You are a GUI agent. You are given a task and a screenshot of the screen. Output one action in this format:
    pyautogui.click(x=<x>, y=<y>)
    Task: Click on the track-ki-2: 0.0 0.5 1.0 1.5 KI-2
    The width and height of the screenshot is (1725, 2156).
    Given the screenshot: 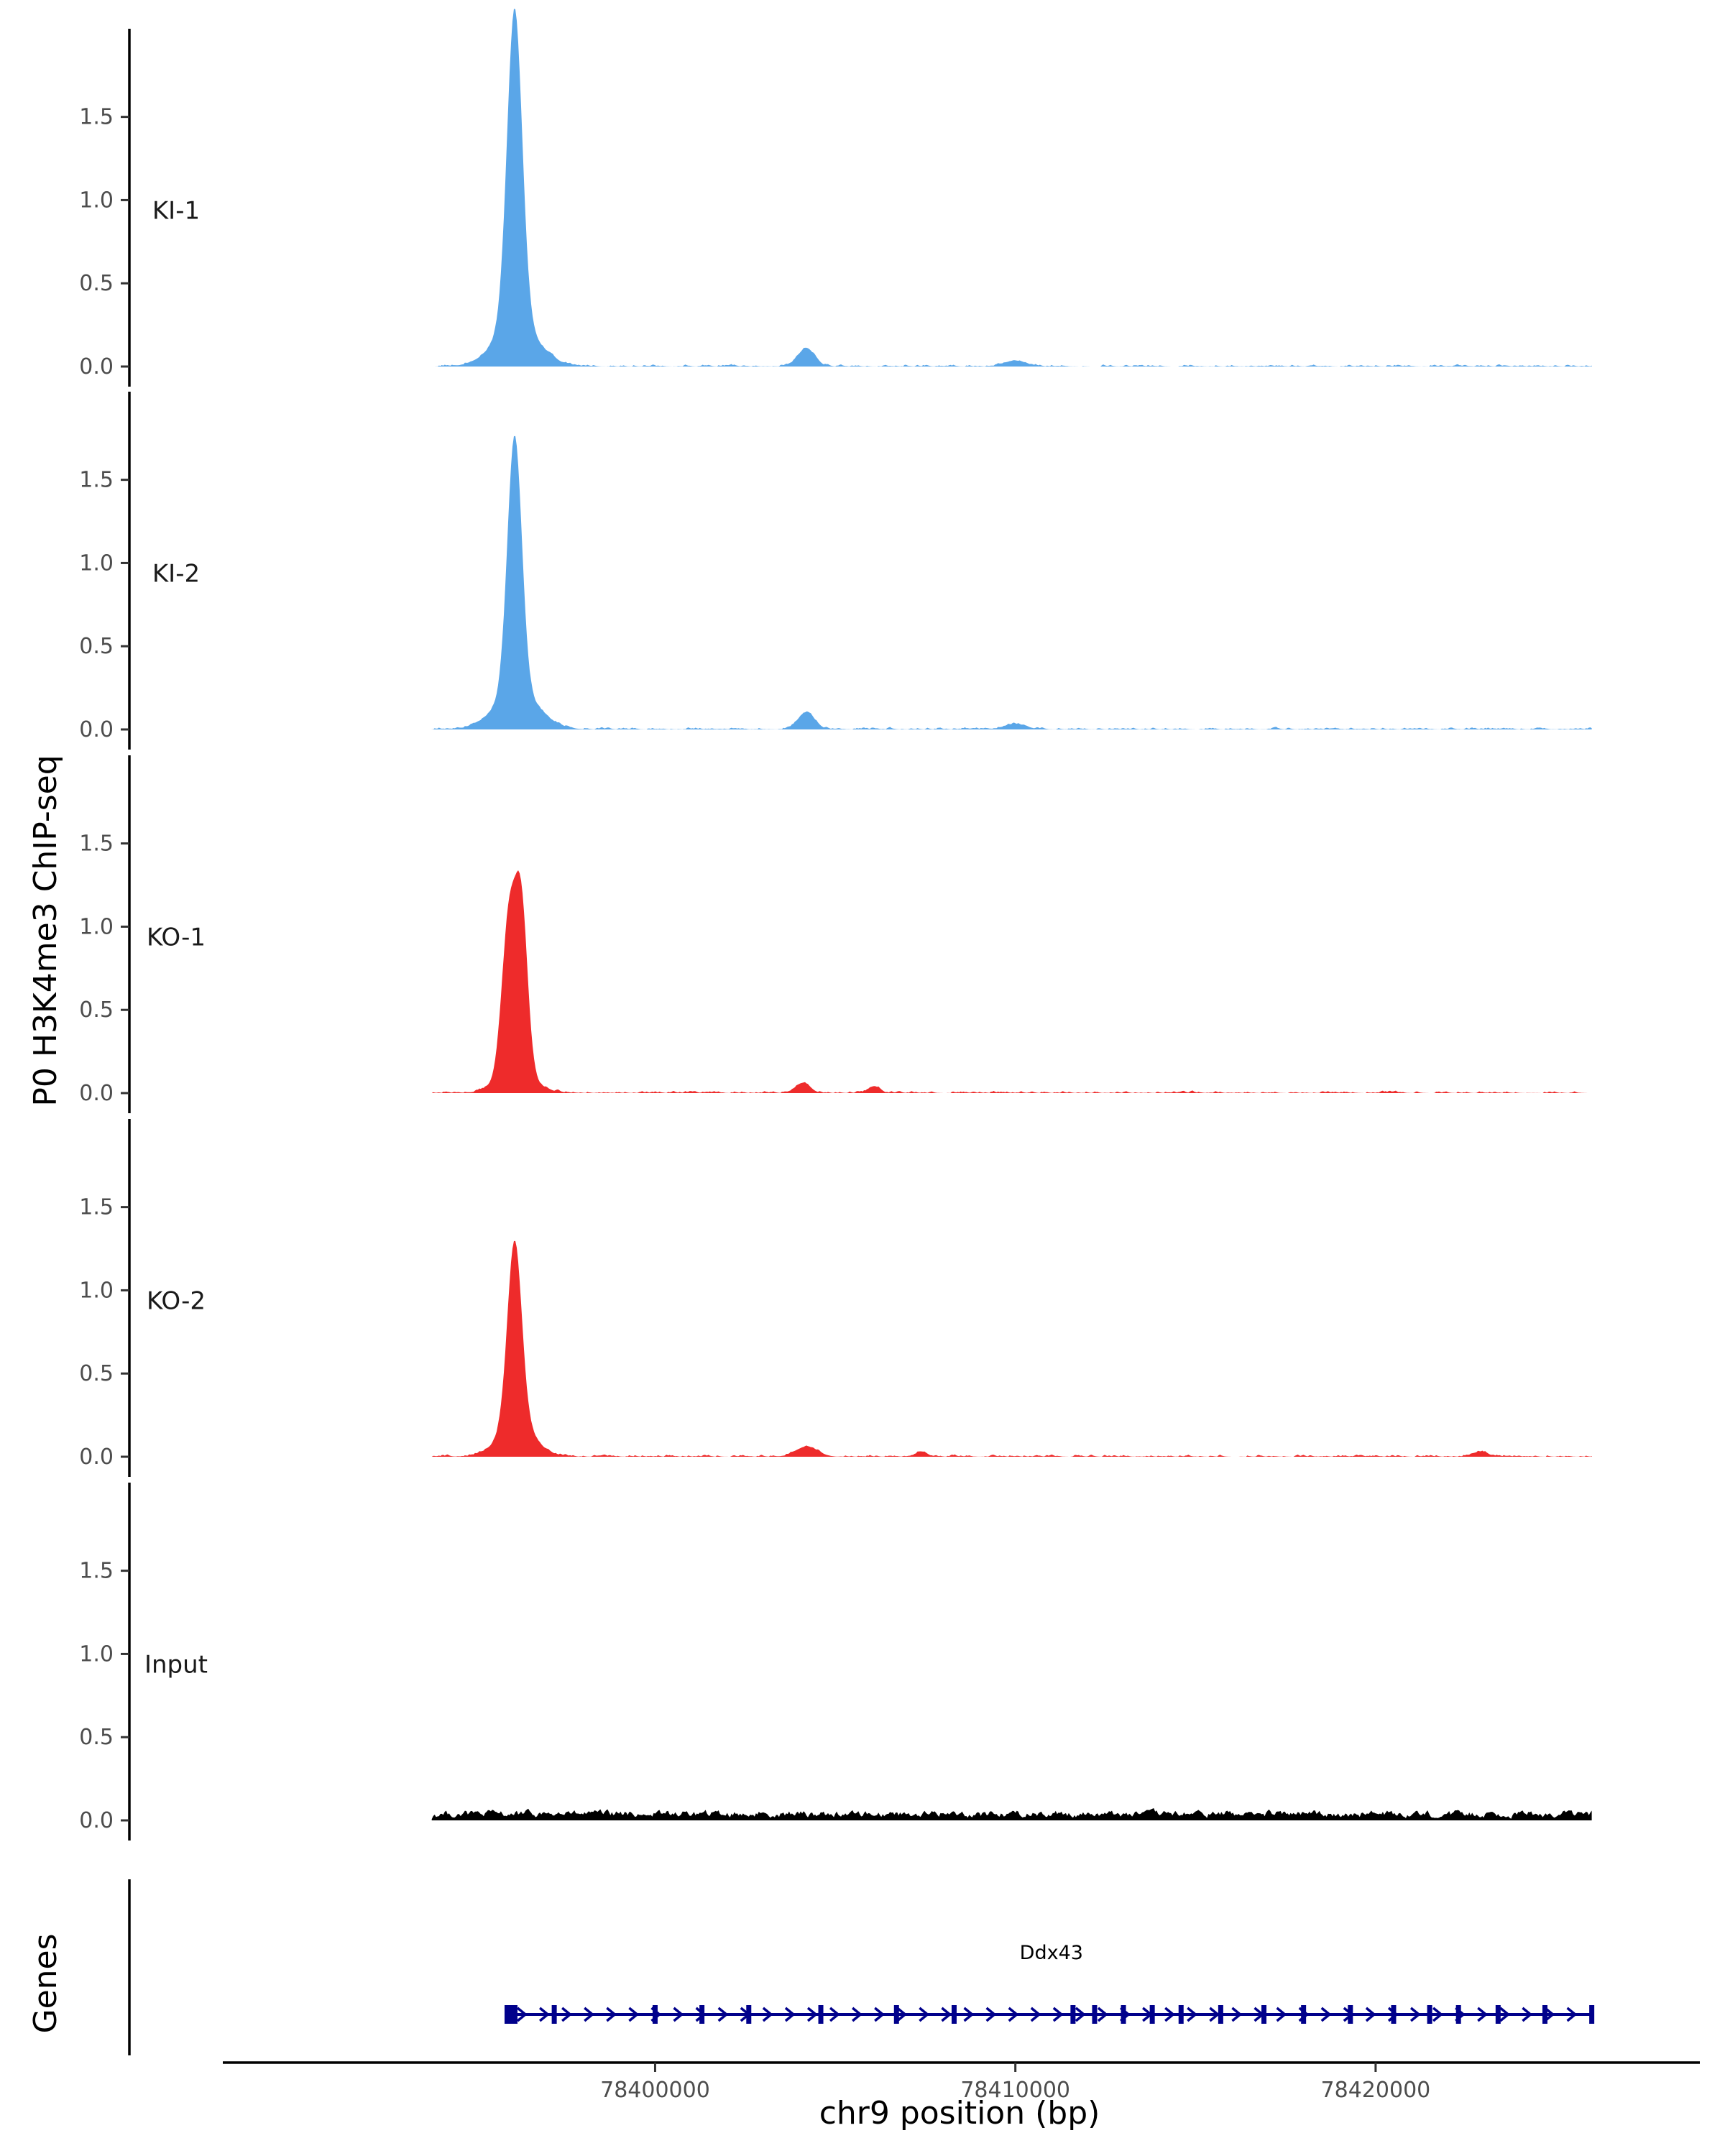 What is the action you would take?
    pyautogui.click(x=835, y=571)
    